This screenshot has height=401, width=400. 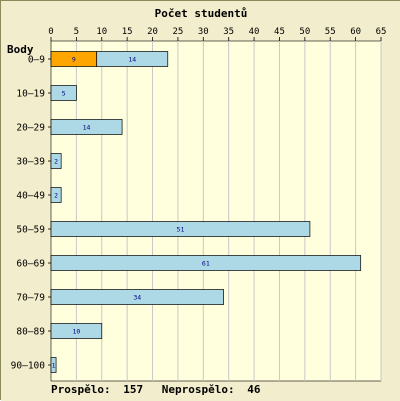 What do you see at coordinates (30, 230) in the screenshot?
I see `category-label: 50–59` at bounding box center [30, 230].